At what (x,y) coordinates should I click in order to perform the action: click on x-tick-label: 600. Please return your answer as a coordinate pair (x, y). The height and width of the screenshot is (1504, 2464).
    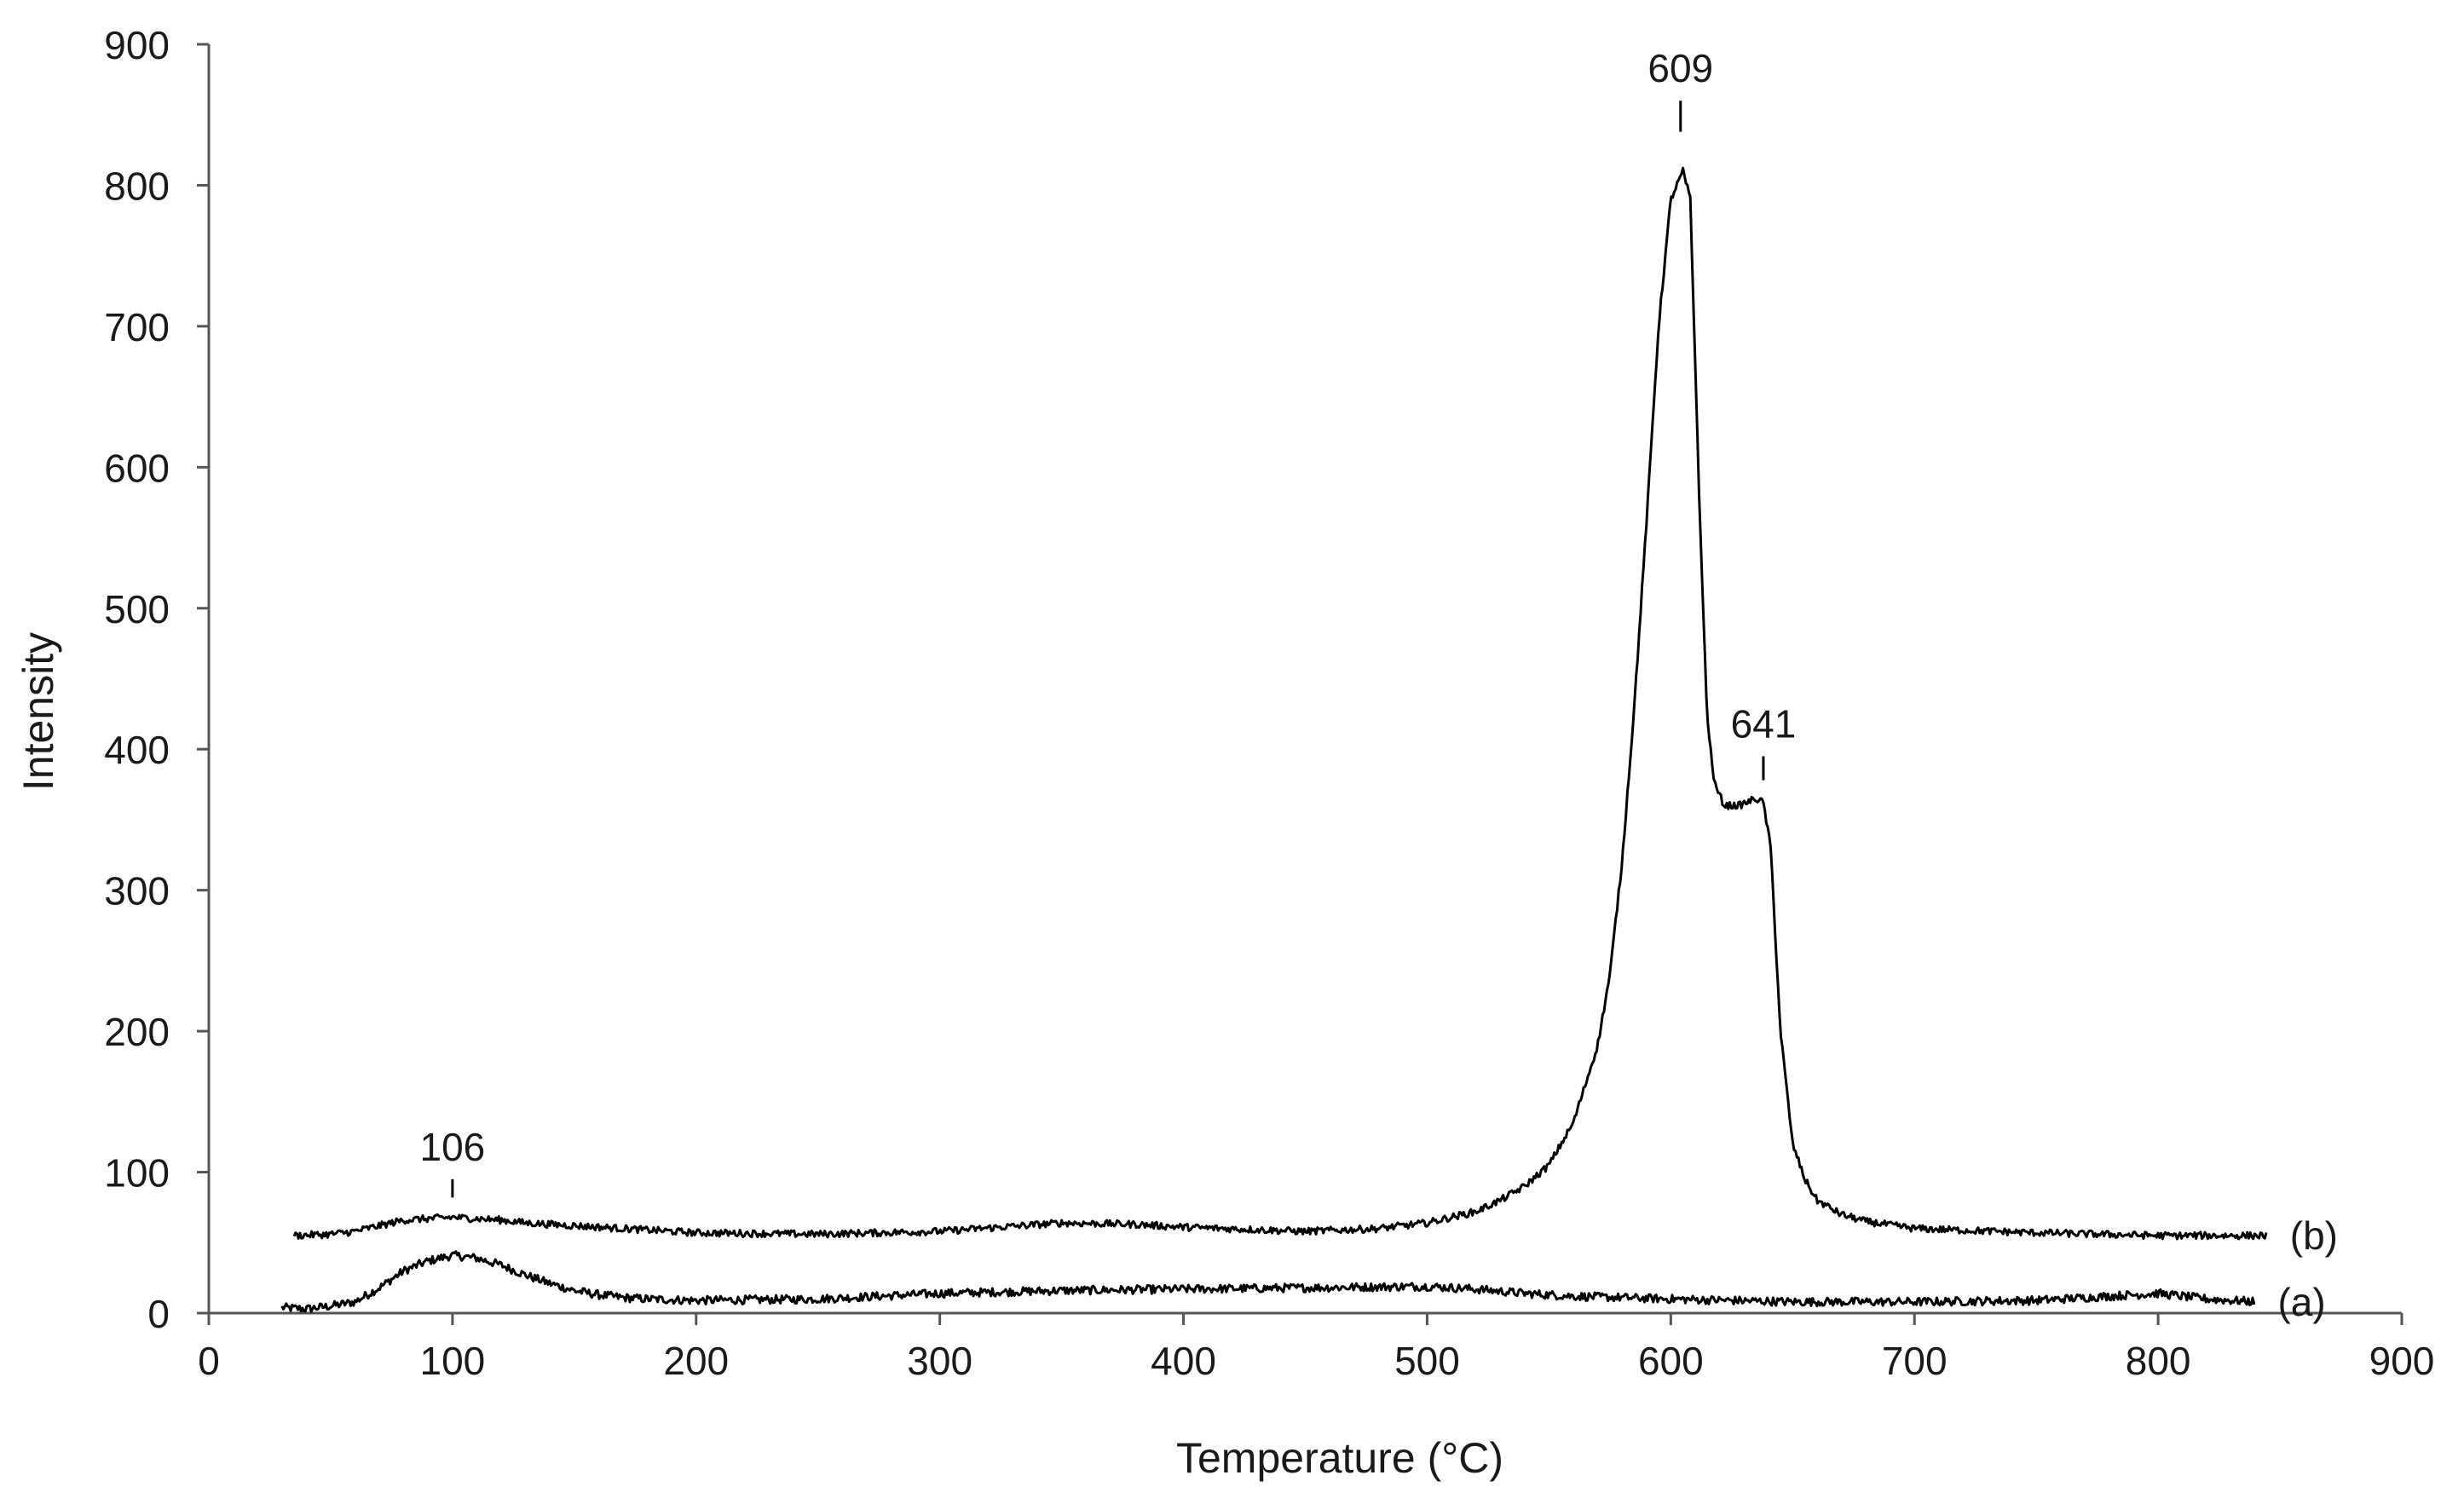
    Looking at the image, I should click on (1671, 1361).